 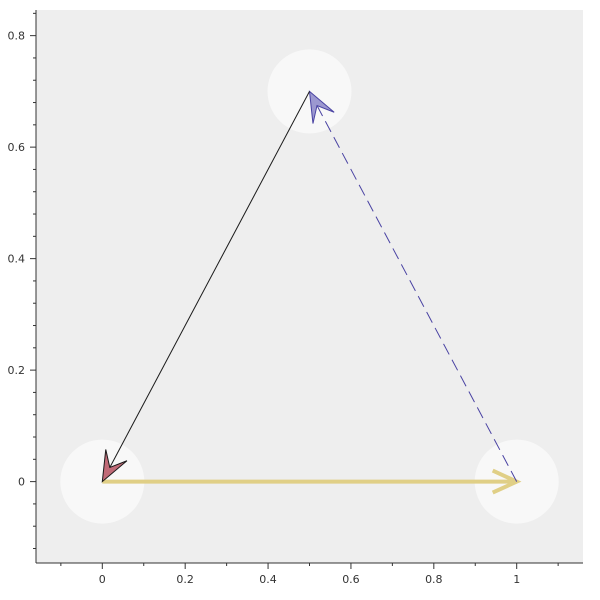 What do you see at coordinates (351, 579) in the screenshot?
I see `x-tick-label: 0.6` at bounding box center [351, 579].